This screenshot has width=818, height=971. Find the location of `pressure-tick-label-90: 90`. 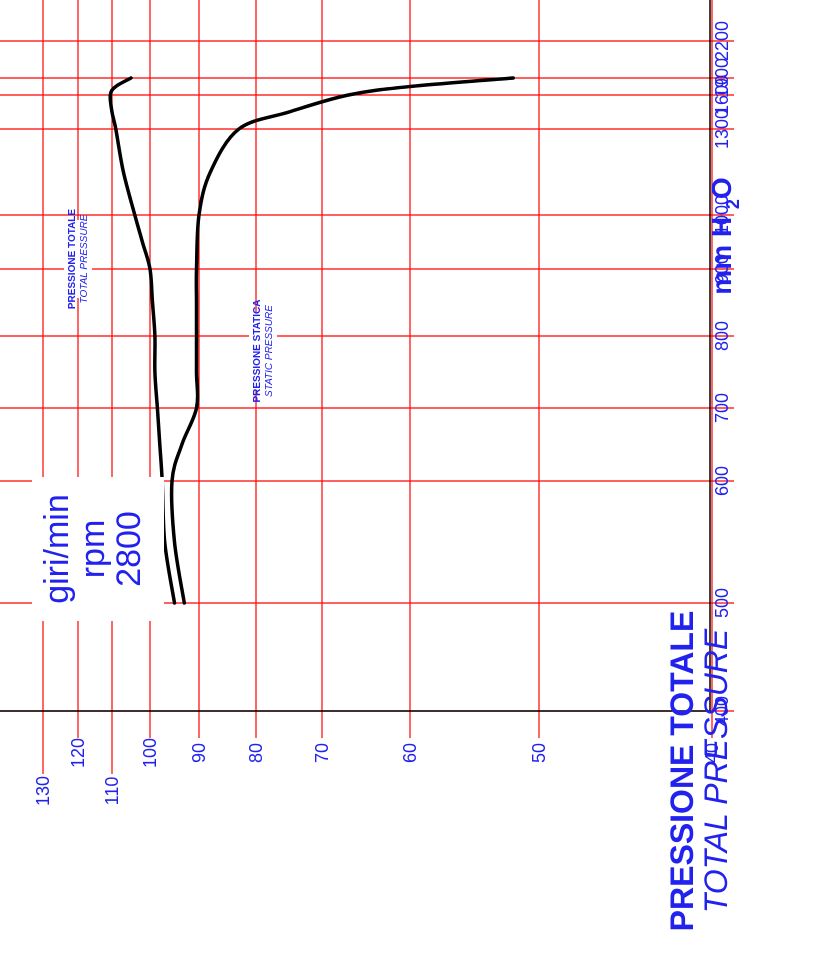

pressure-tick-label-90: 90 is located at coordinates (199, 753).